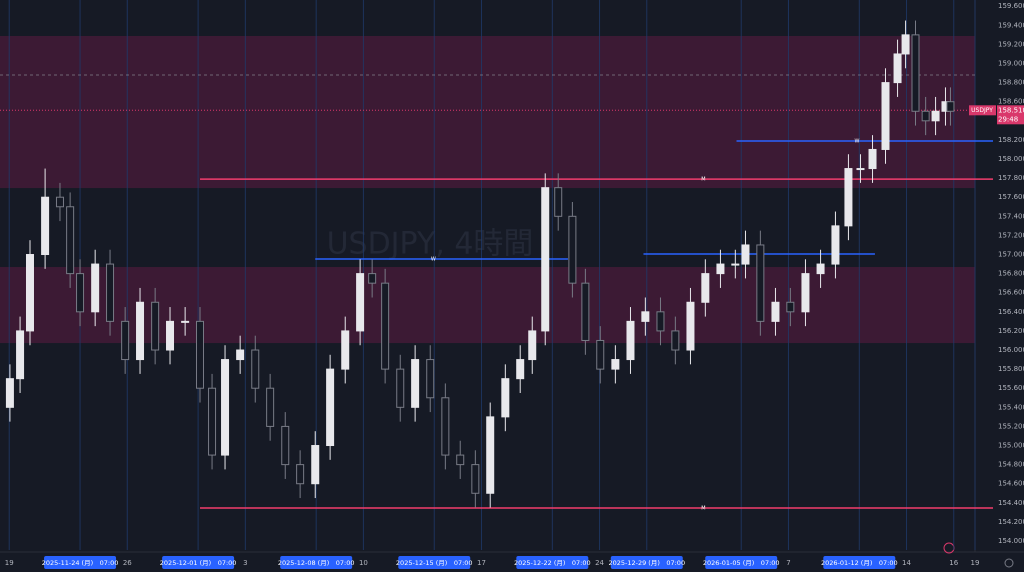 This screenshot has width=1024, height=572. Describe the element at coordinates (1011, 522) in the screenshot. I see `y-tick-label: 154.200` at that location.